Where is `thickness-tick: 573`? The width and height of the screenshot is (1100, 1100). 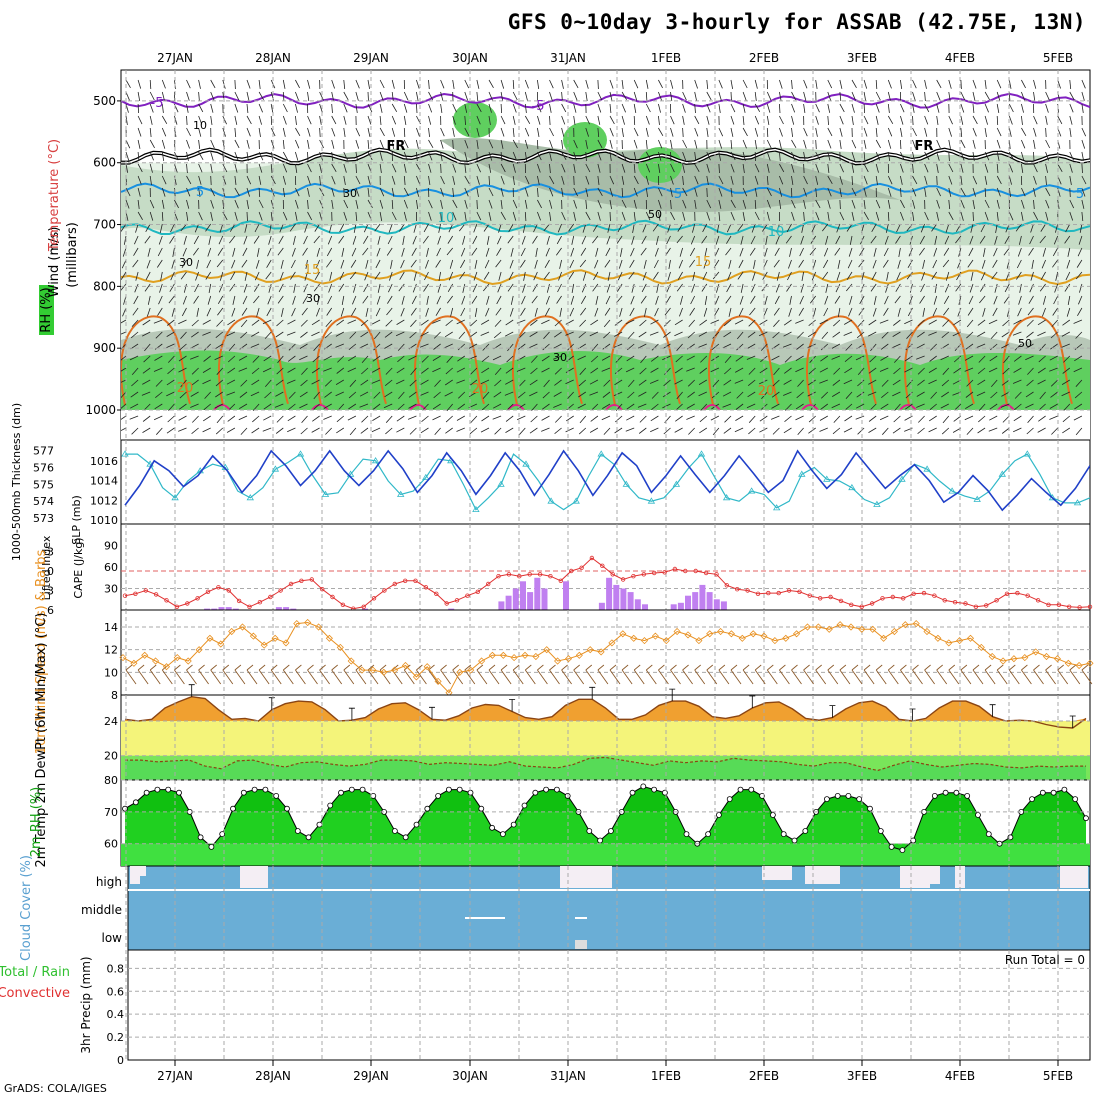
thickness-tick: 573 is located at coordinates (43, 518).